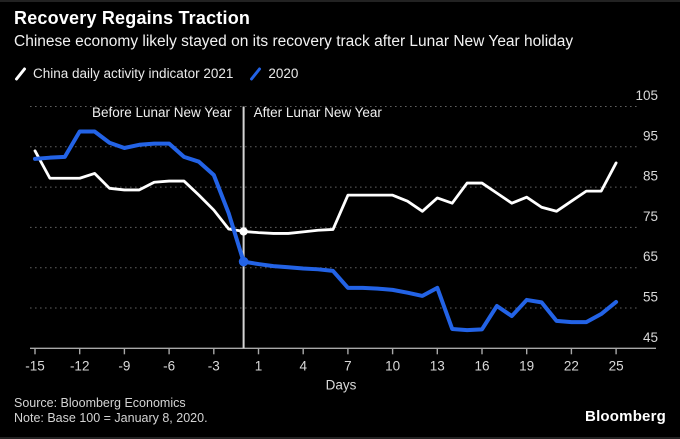 The width and height of the screenshot is (680, 439). Describe the element at coordinates (243, 261) in the screenshot. I see `event-marker-2020` at that location.